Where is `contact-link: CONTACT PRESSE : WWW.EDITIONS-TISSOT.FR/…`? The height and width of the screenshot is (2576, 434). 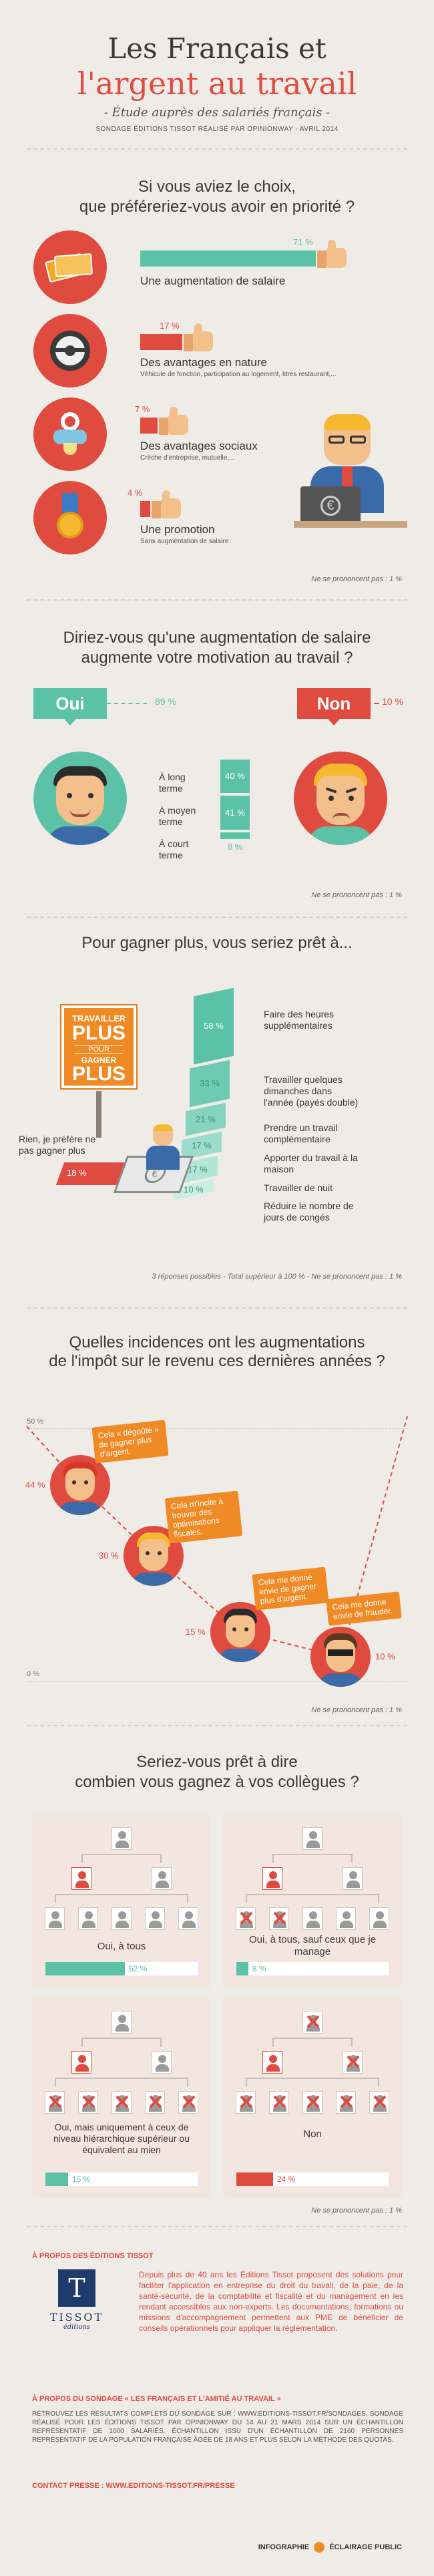
contact-link: CONTACT PRESSE : WWW.EDITIONS-TISSOT.FR/… is located at coordinates (133, 2486).